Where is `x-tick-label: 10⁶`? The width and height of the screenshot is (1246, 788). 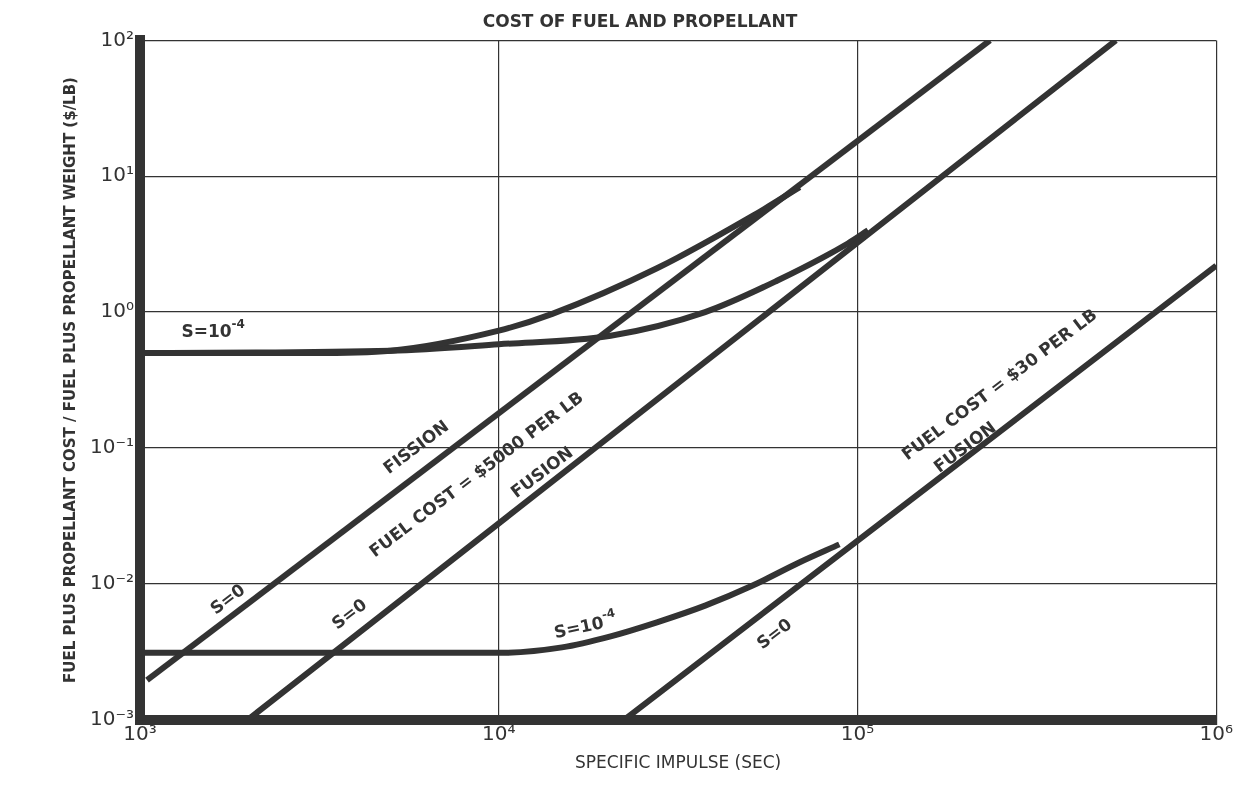 x-tick-label: 10⁶ is located at coordinates (1216, 732).